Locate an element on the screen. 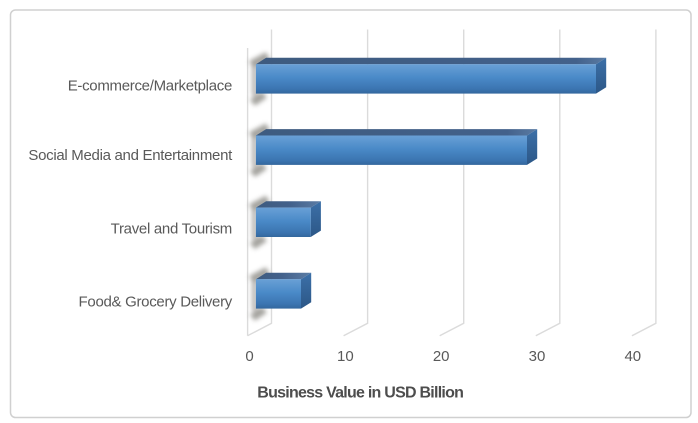 The width and height of the screenshot is (698, 423). svg-text: E-commerce/Marketplace is located at coordinates (150, 85).